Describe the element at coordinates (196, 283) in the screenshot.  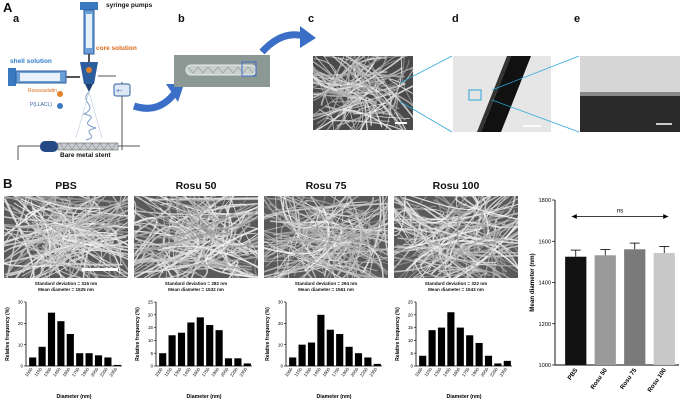
I see `sd-text: Standard deviation = 282 nm` at that location.